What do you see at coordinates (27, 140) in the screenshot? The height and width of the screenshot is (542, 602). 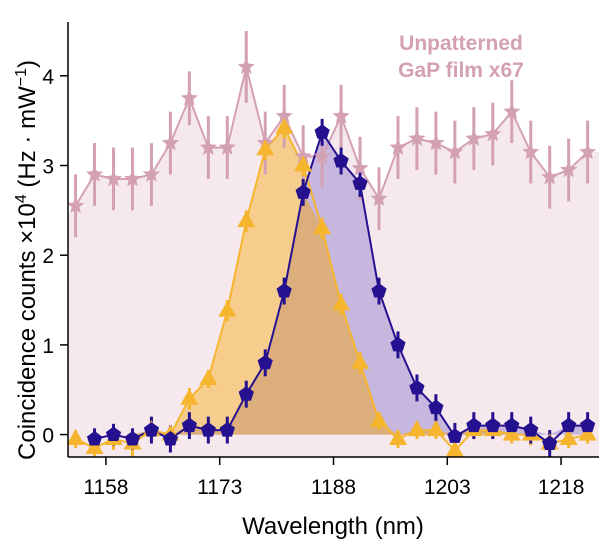 I see `y-axis-label-unit: (Hz · mW` at bounding box center [27, 140].